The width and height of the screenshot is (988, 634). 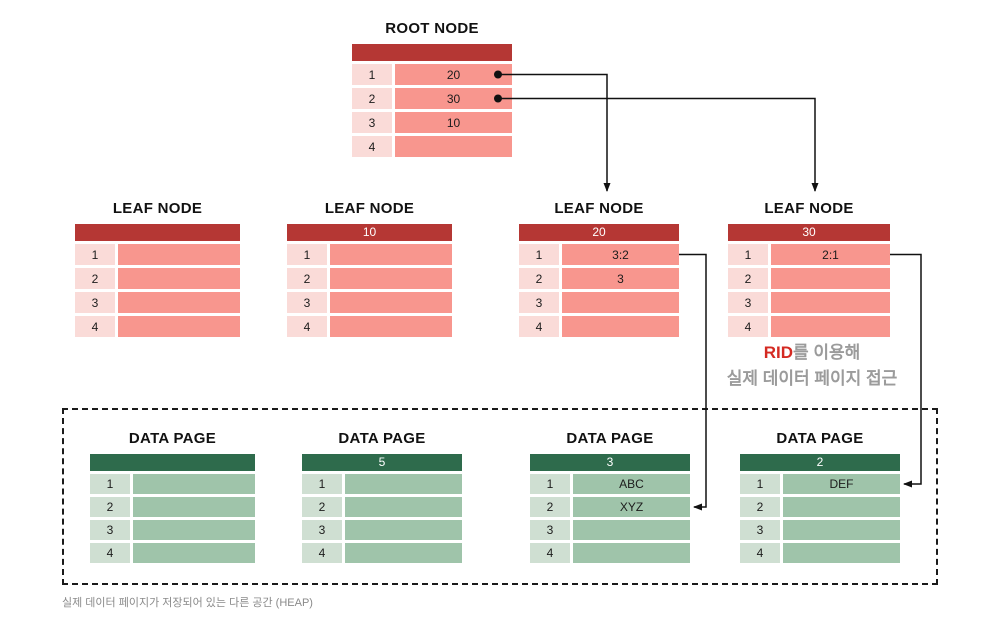 I want to click on row-value: 20, so click(x=453, y=74).